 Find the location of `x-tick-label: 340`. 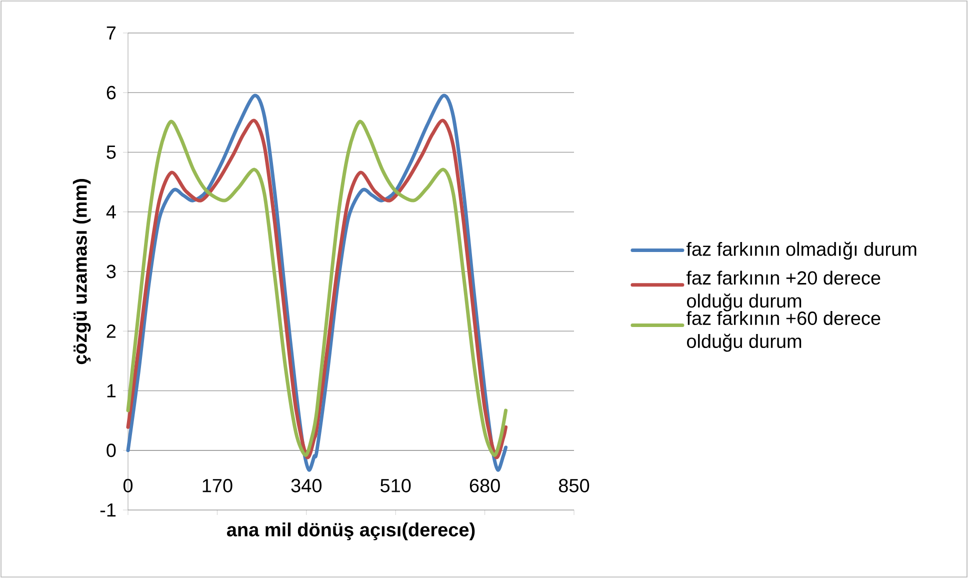

x-tick-label: 340 is located at coordinates (306, 485).